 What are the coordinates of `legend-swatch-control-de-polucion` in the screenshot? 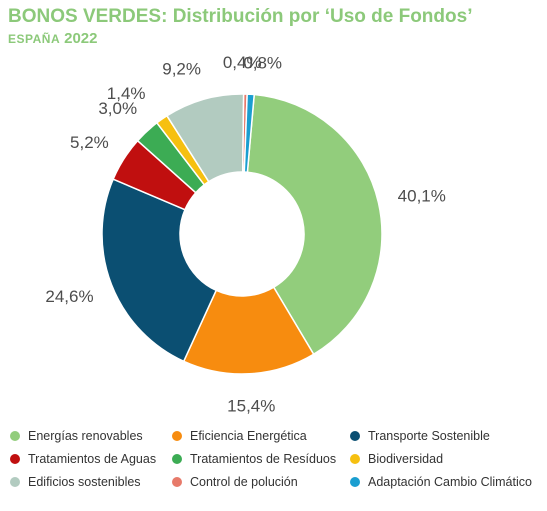 It's located at (177, 482).